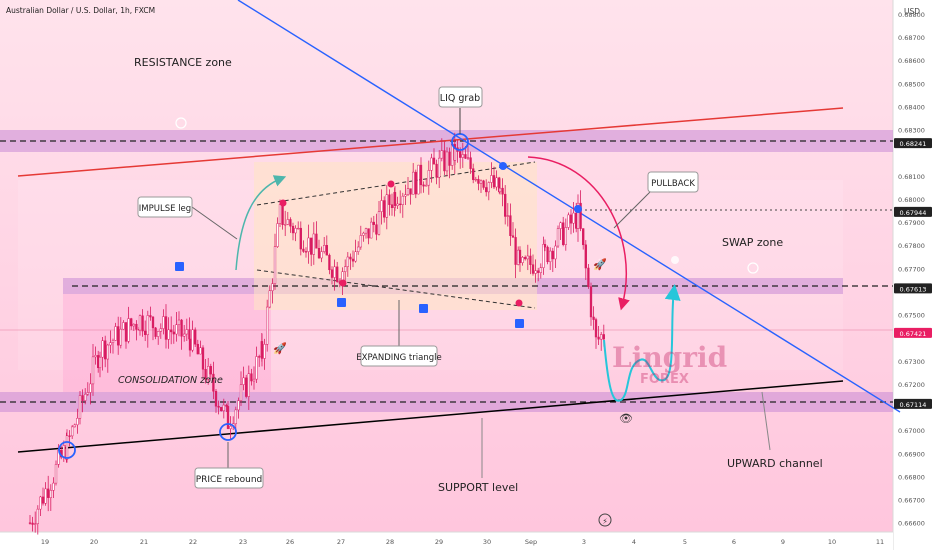 The height and width of the screenshot is (550, 932). I want to click on svg-text: LIQ grab, so click(460, 98).